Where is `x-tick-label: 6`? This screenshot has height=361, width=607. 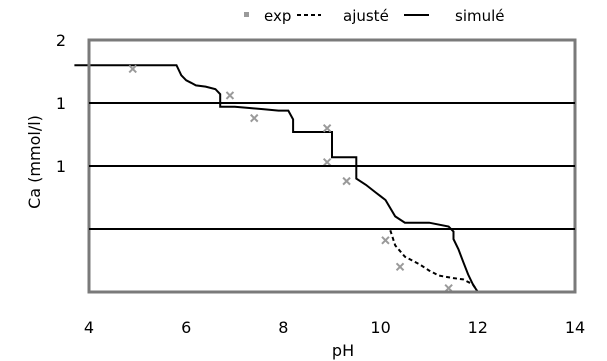
x-tick-label: 6 is located at coordinates (186, 327).